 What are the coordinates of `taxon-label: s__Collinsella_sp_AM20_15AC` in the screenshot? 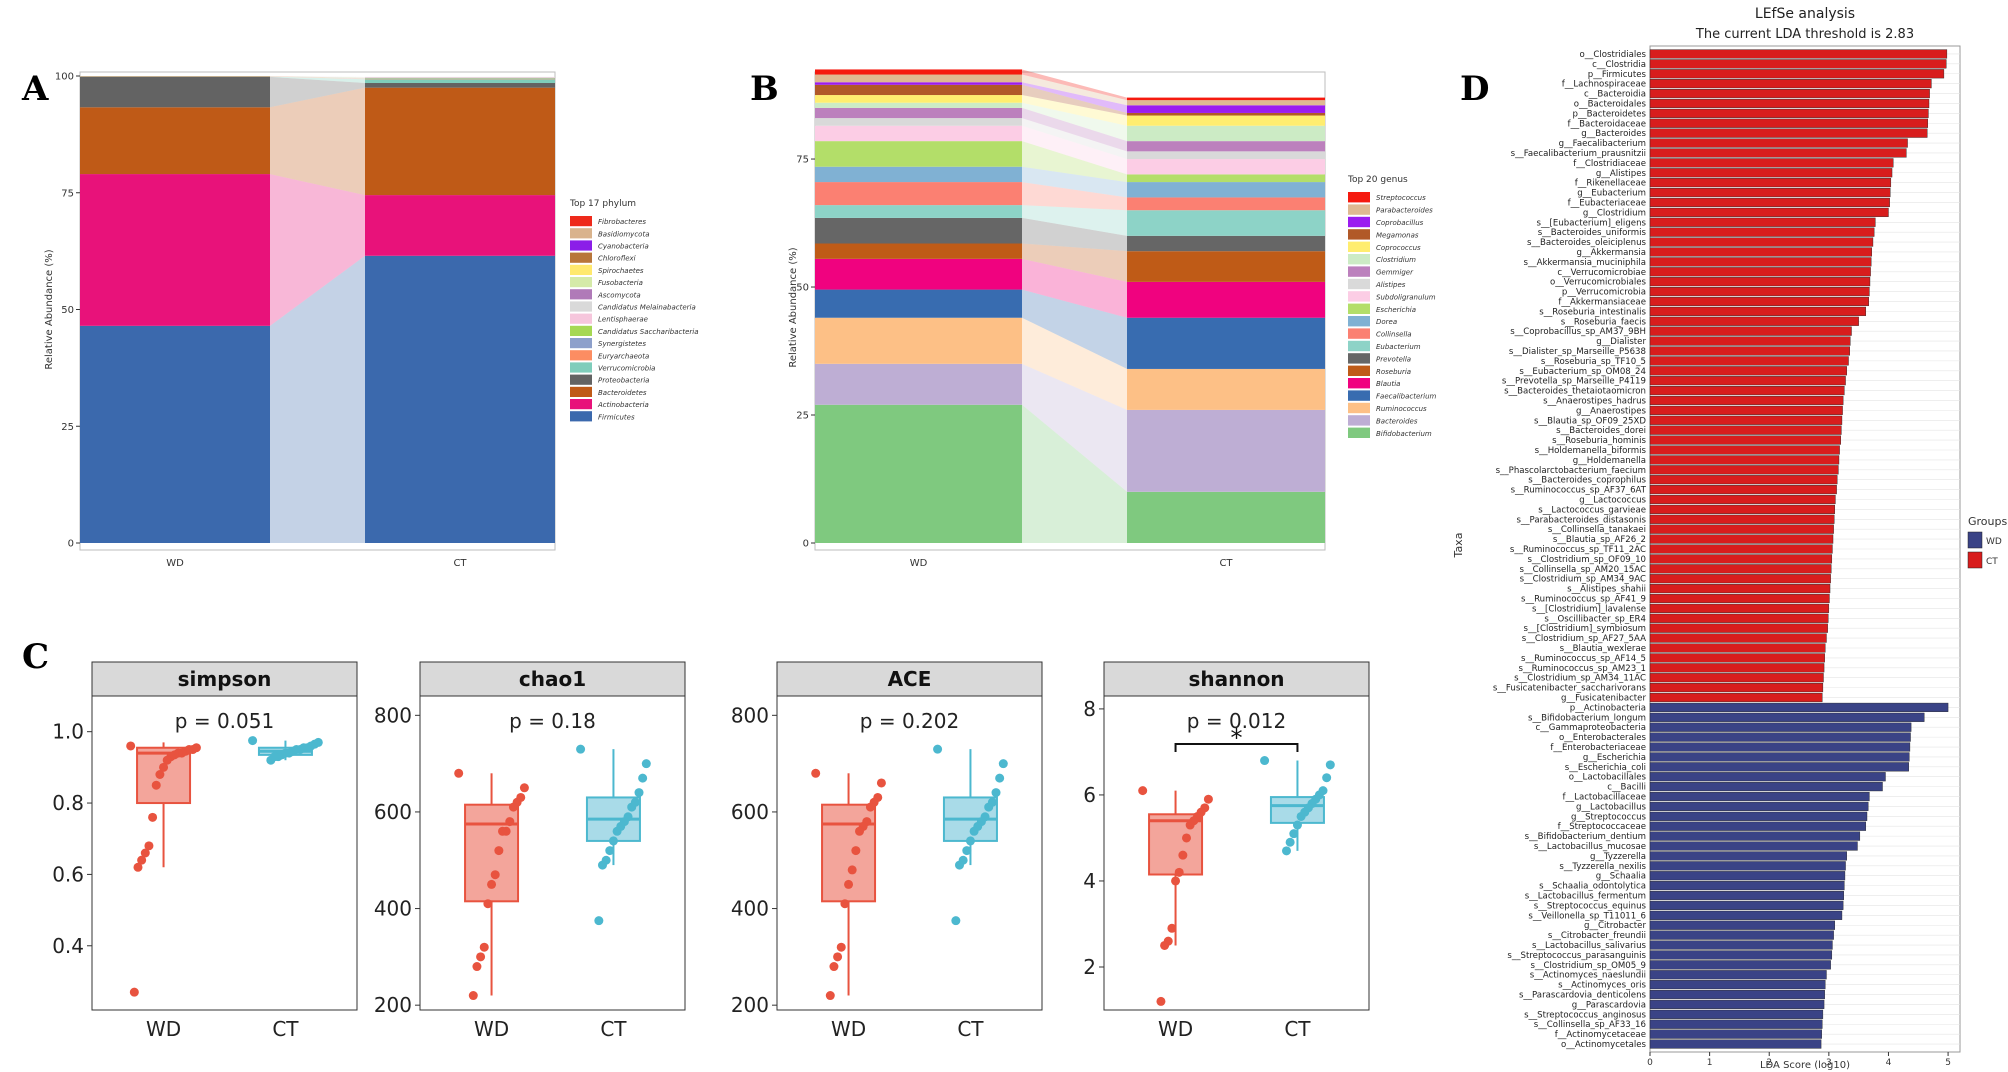 It's located at (1583, 570).